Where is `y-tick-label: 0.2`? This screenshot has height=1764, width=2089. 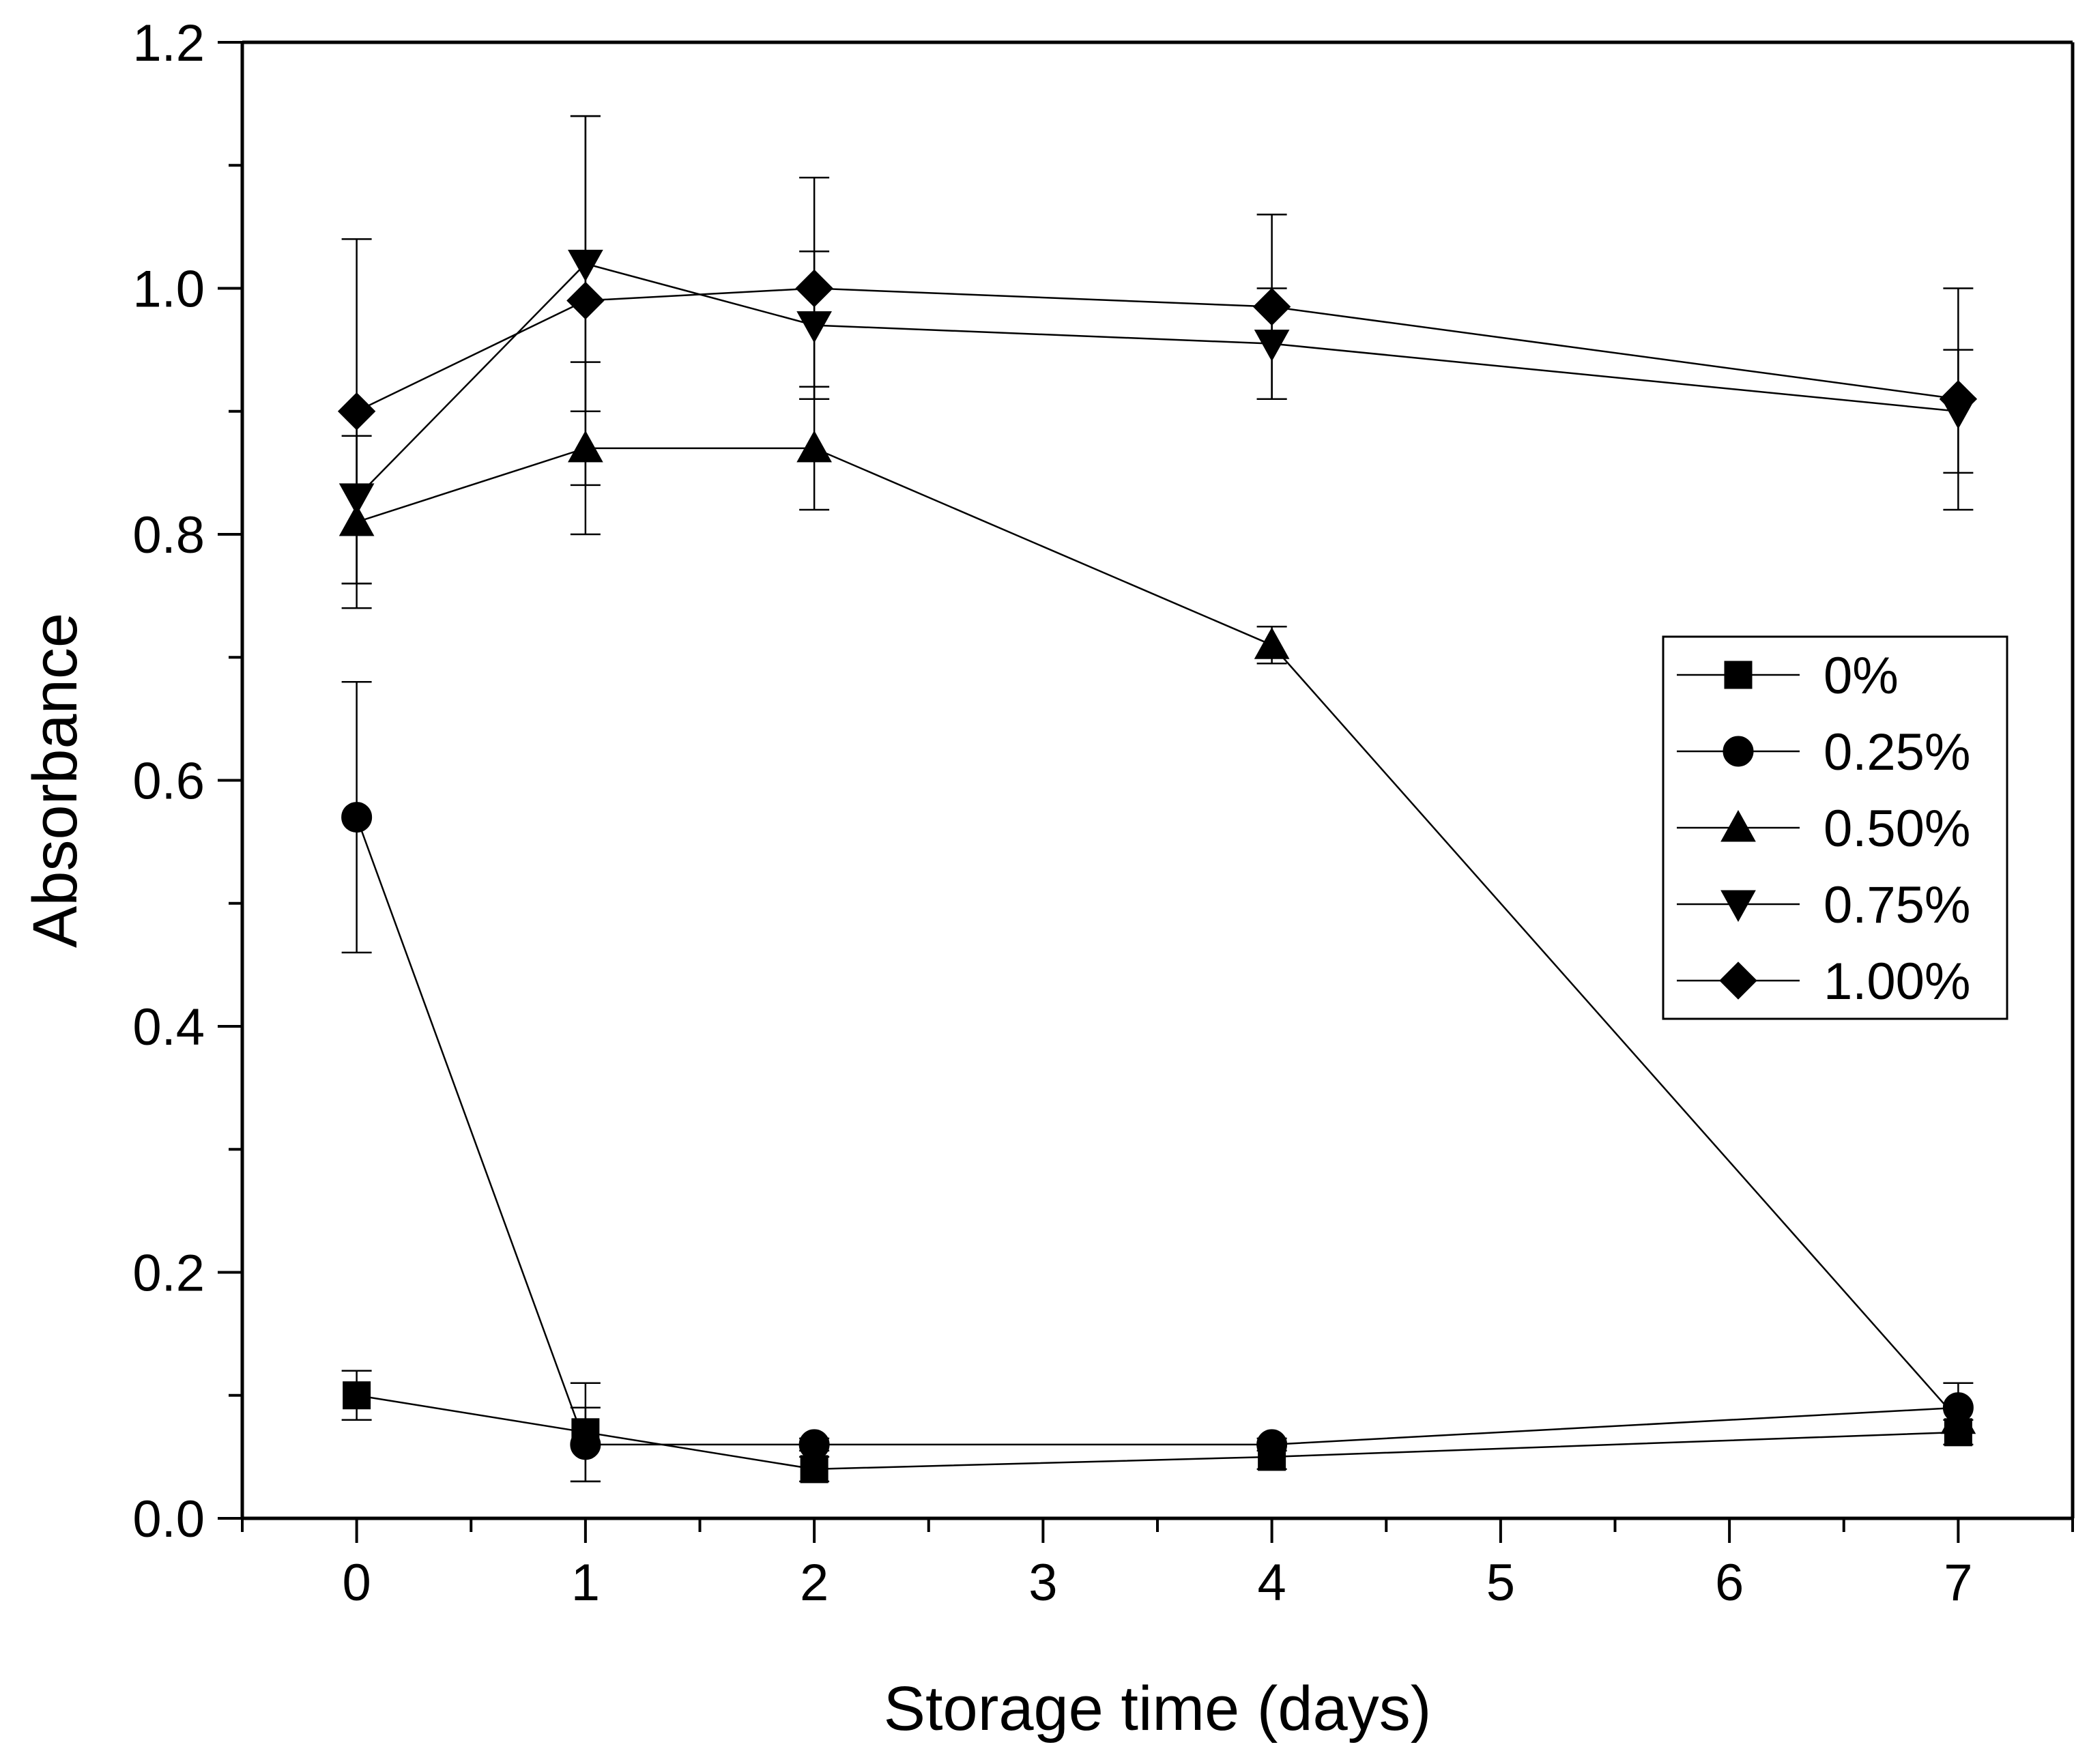
y-tick-label: 0.2 is located at coordinates (168, 1274).